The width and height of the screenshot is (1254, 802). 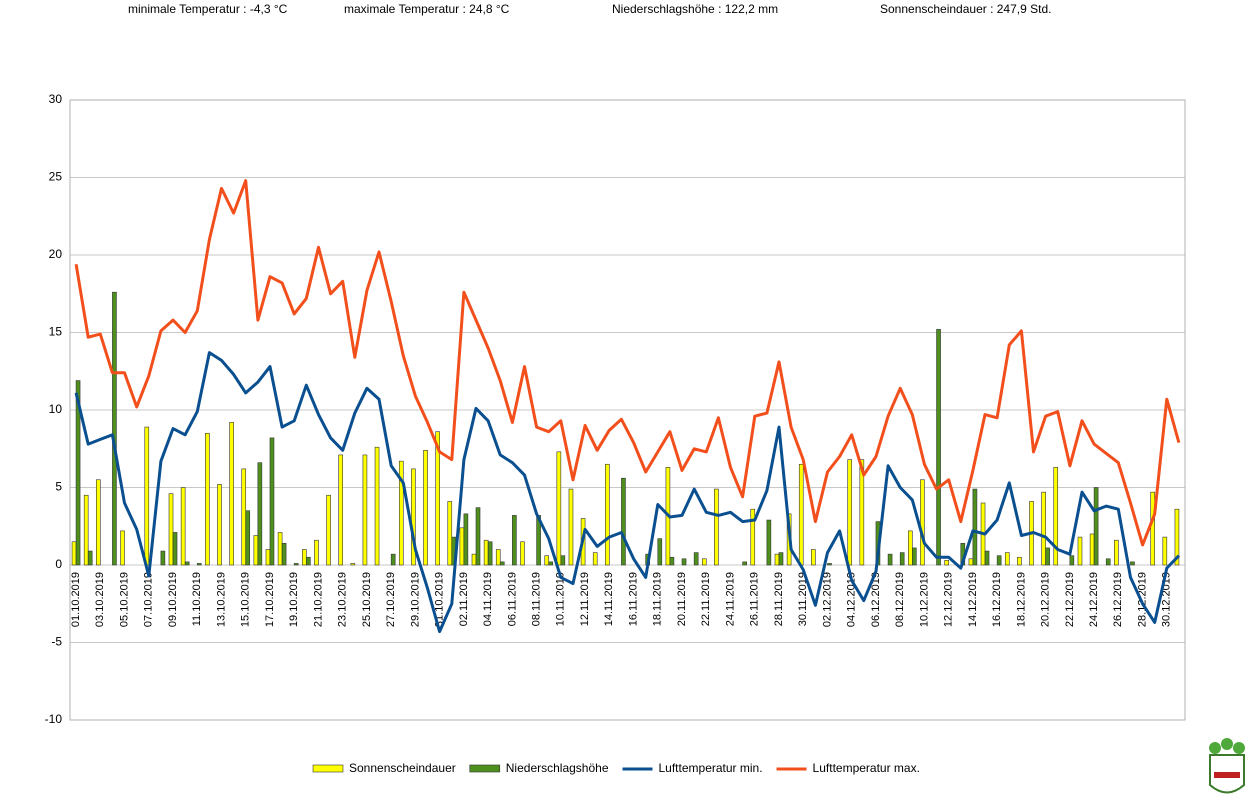 I want to click on x-tick-label: 08.11.2019, so click(x=537, y=599).